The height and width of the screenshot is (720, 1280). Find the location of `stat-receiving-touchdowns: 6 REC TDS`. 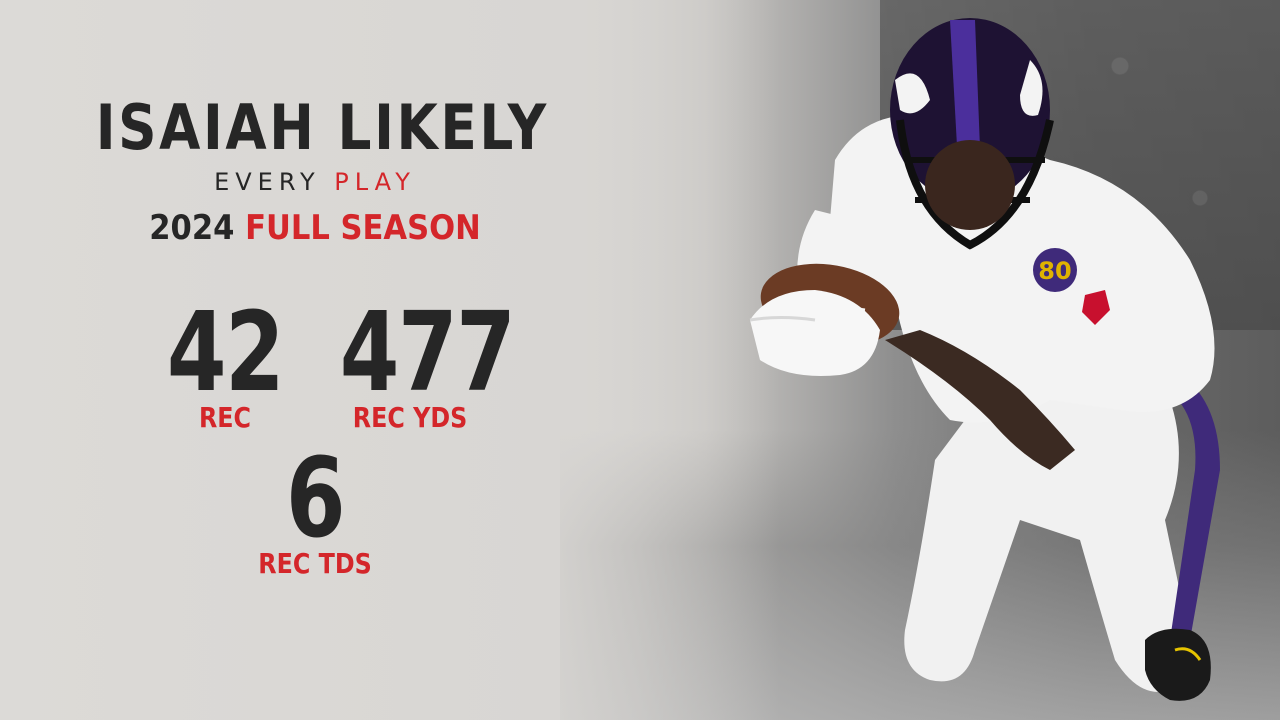

stat-receiving-touchdowns: 6 REC TDS is located at coordinates (315, 507).